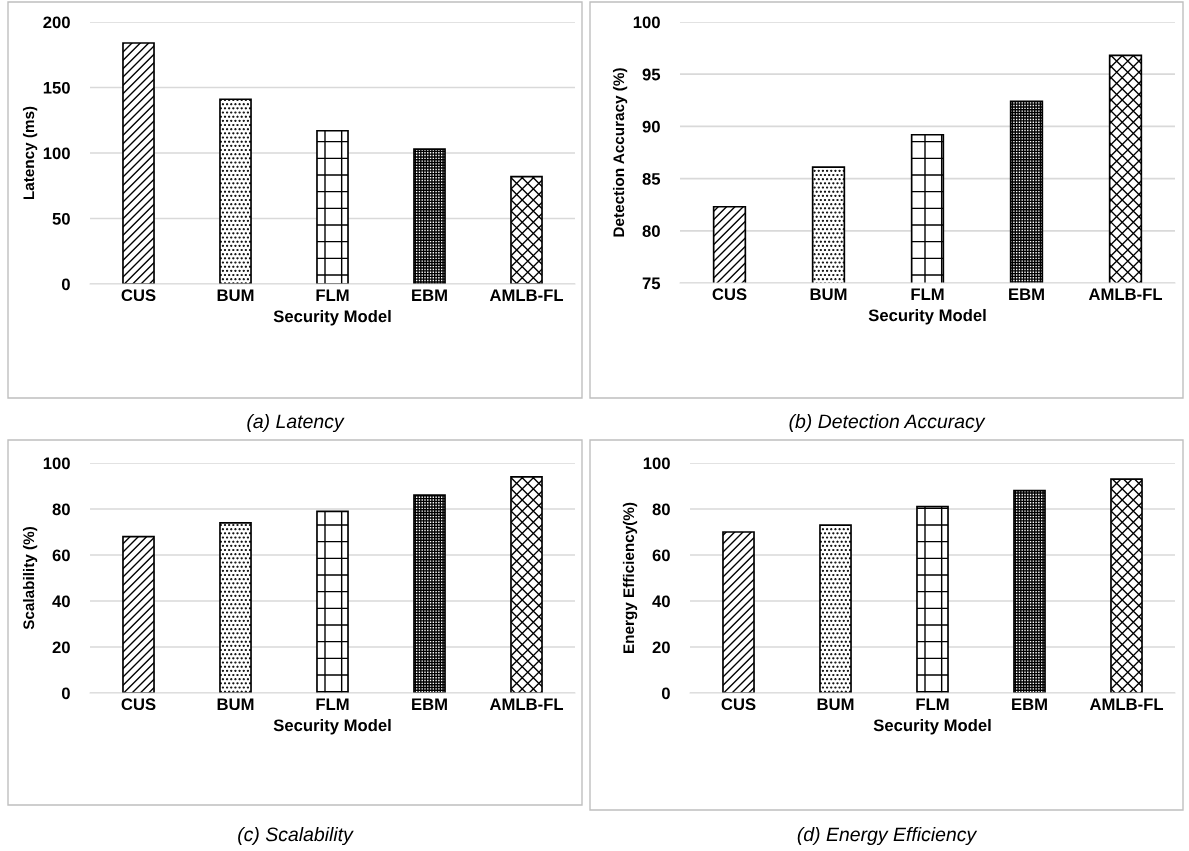 This screenshot has width=1189, height=851. Describe the element at coordinates (887, 423) in the screenshot. I see `text: (b) Detection Accuracy` at that location.